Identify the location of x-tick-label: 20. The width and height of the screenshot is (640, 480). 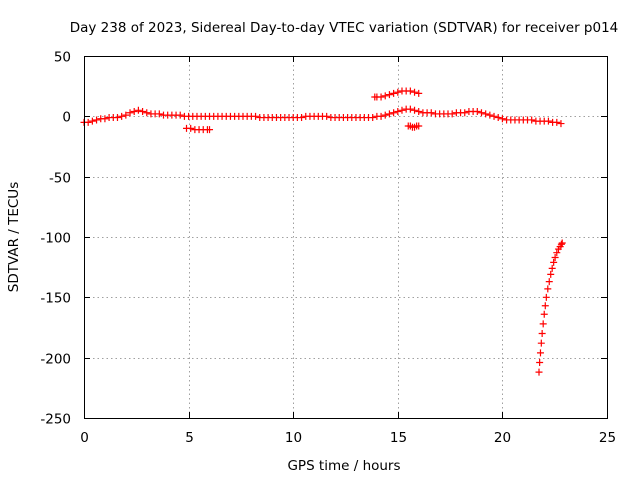
(502, 438).